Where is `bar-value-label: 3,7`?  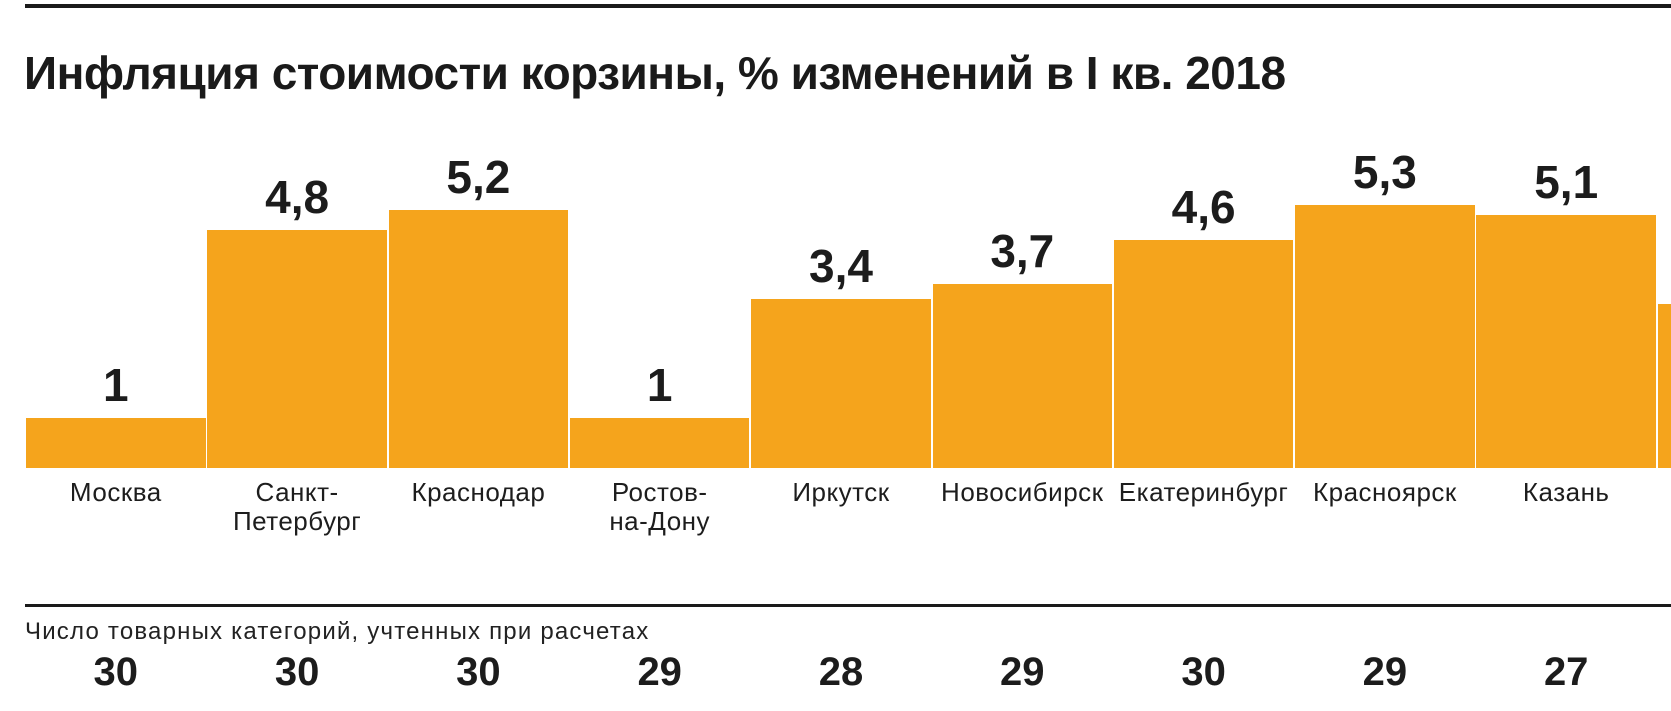
bar-value-label: 3,7 is located at coordinates (1022, 251).